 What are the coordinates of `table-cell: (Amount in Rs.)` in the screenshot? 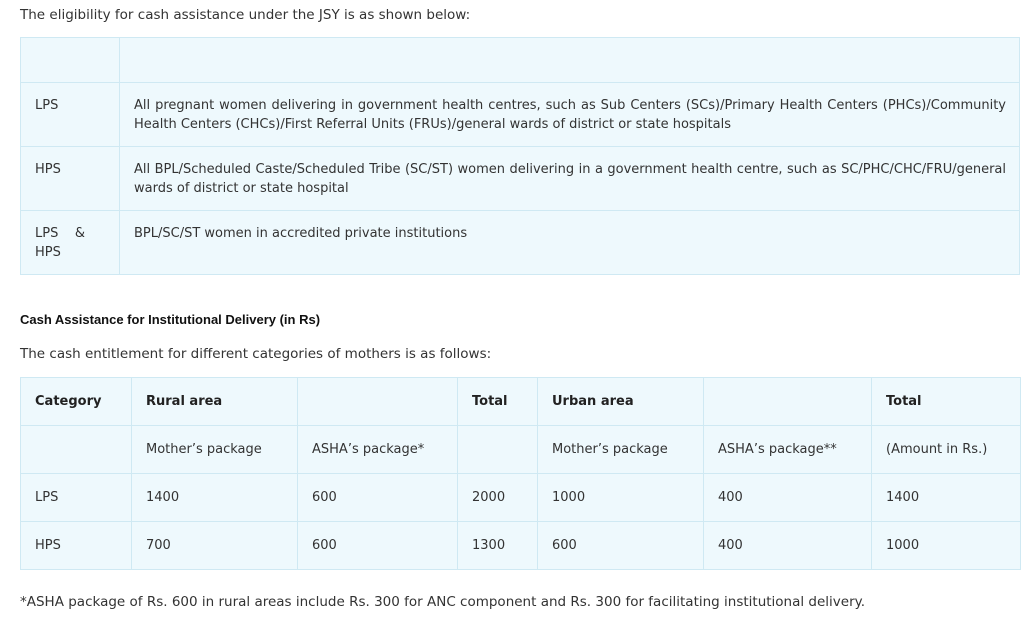 It's located at (946, 449).